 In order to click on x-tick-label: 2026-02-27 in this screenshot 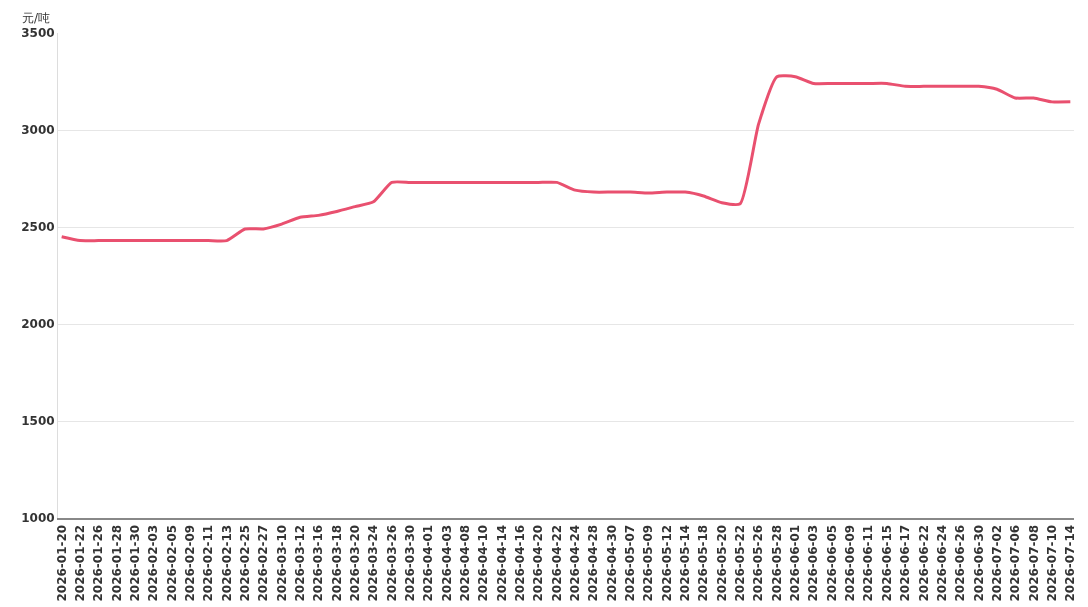, I will do `click(263, 563)`.